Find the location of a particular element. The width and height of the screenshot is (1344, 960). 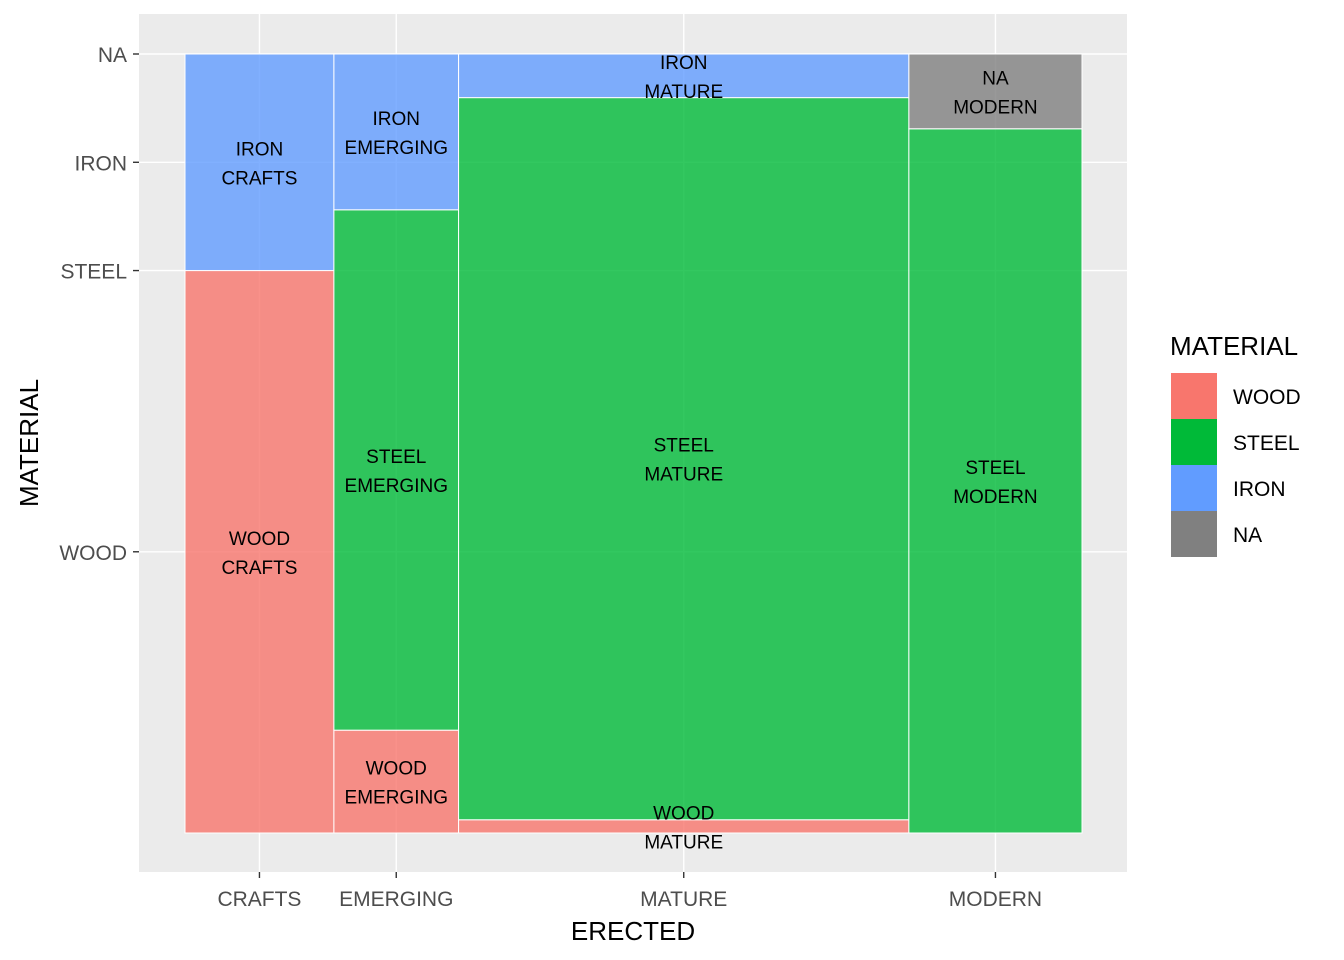

tile-label-steel-mature: STEEL MATURE is located at coordinates (683, 461).